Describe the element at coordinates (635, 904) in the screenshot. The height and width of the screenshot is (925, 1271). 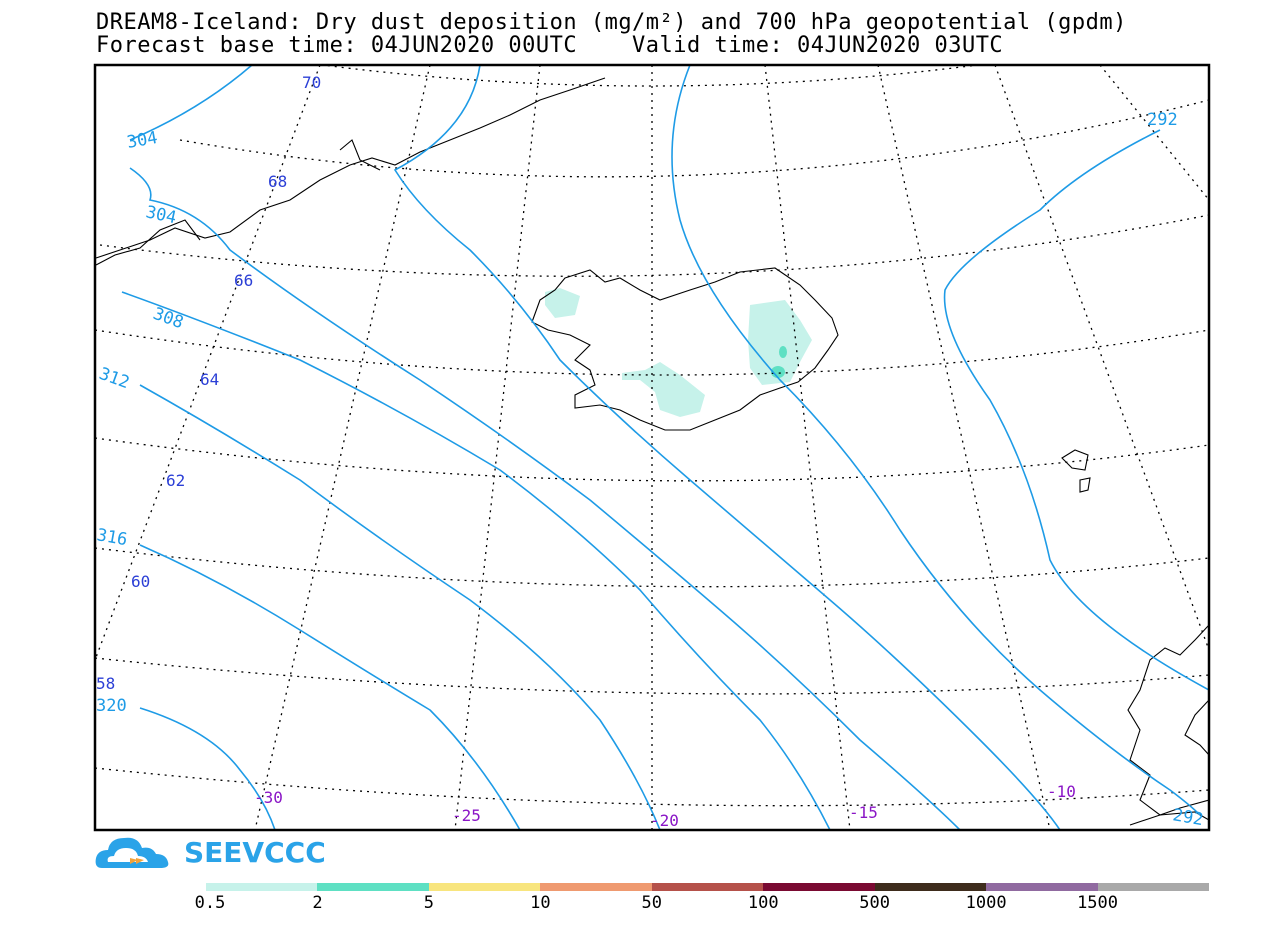
I see `colorbar-labels: 0.5 2 5 10 50 100 500 1000 1500` at that location.